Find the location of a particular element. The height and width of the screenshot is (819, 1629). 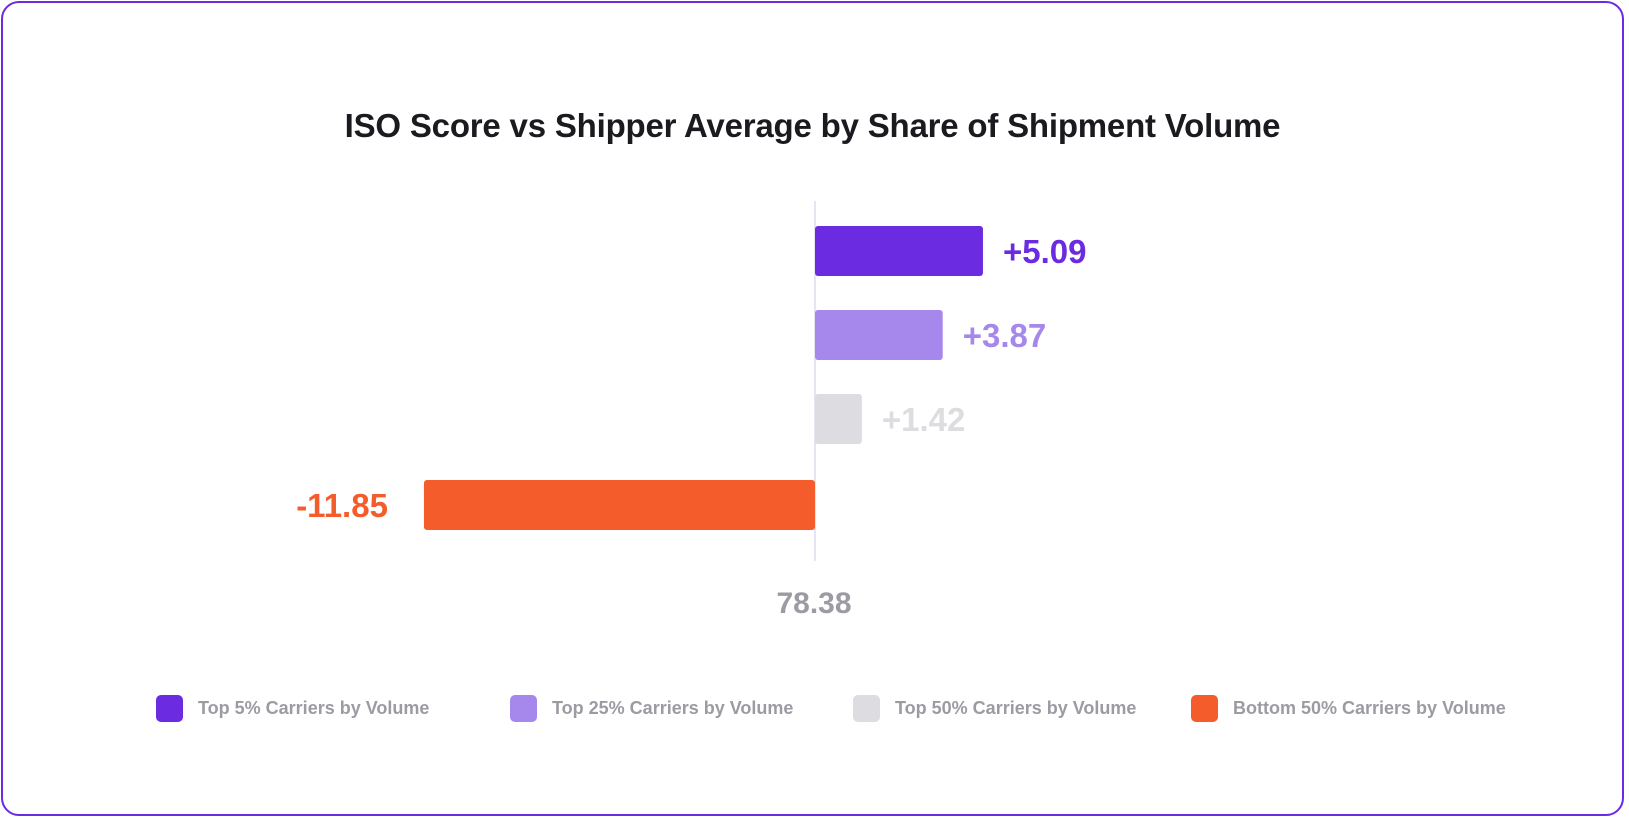

baseline-value-label: 78.38 is located at coordinates (813, 603).